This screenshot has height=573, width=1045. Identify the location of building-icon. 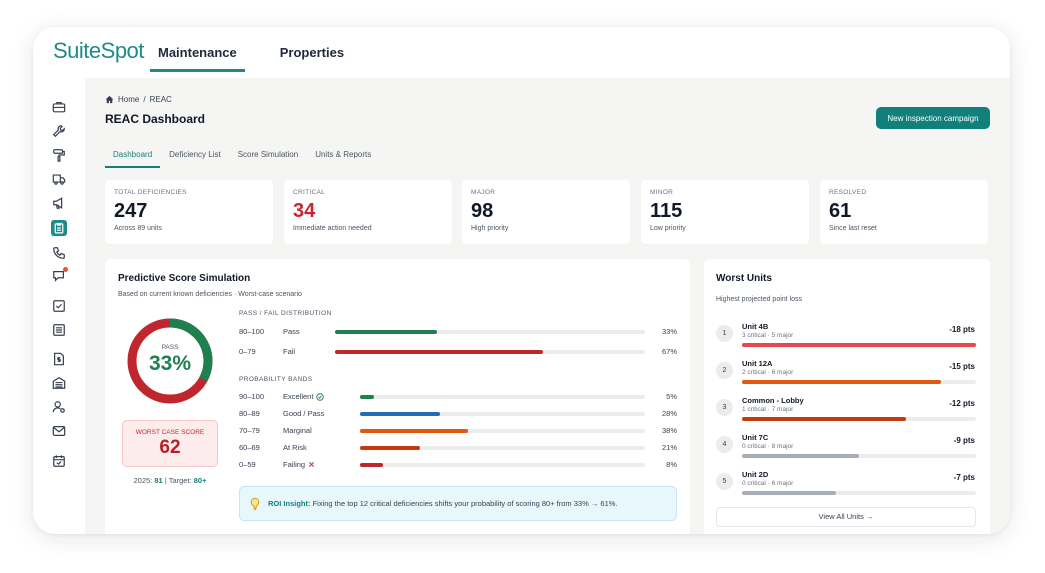
(59, 383).